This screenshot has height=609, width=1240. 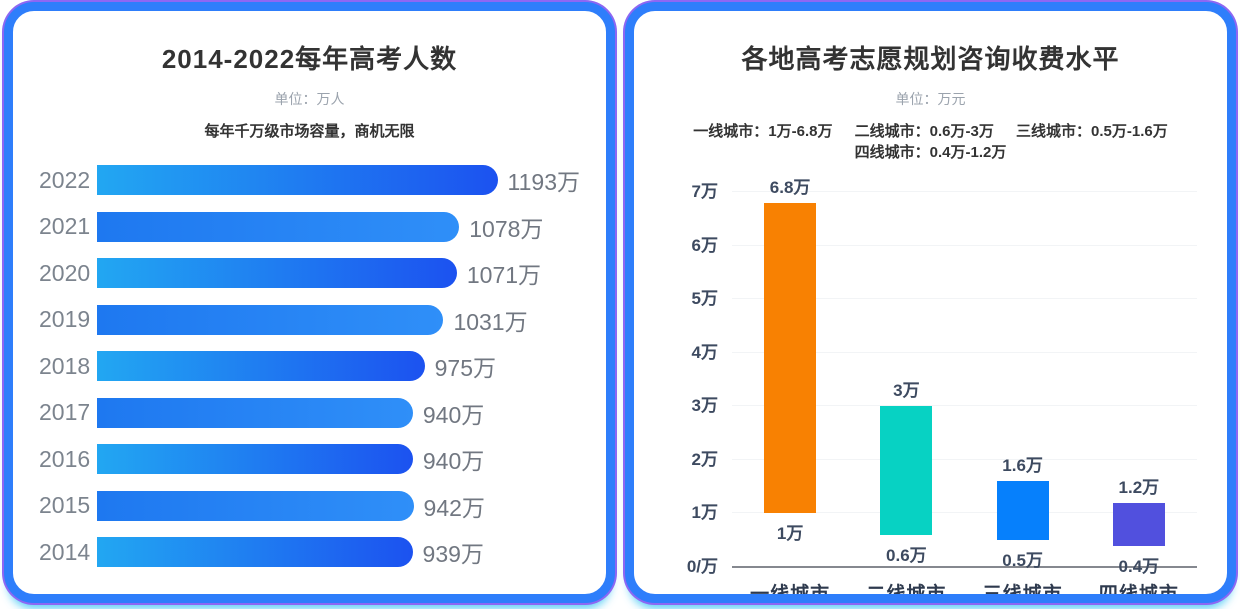 What do you see at coordinates (309, 131) in the screenshot?
I see `left-chart-subtitle: 每年千万级市场容量，商机无限` at bounding box center [309, 131].